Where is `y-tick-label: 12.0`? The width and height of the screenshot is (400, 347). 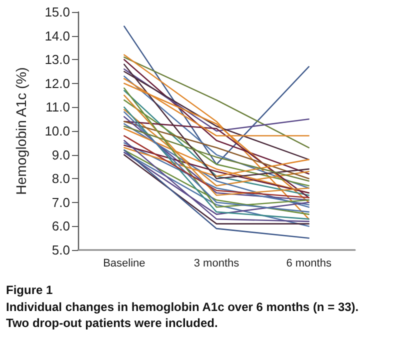 y-tick-label: 12.0 is located at coordinates (57, 83).